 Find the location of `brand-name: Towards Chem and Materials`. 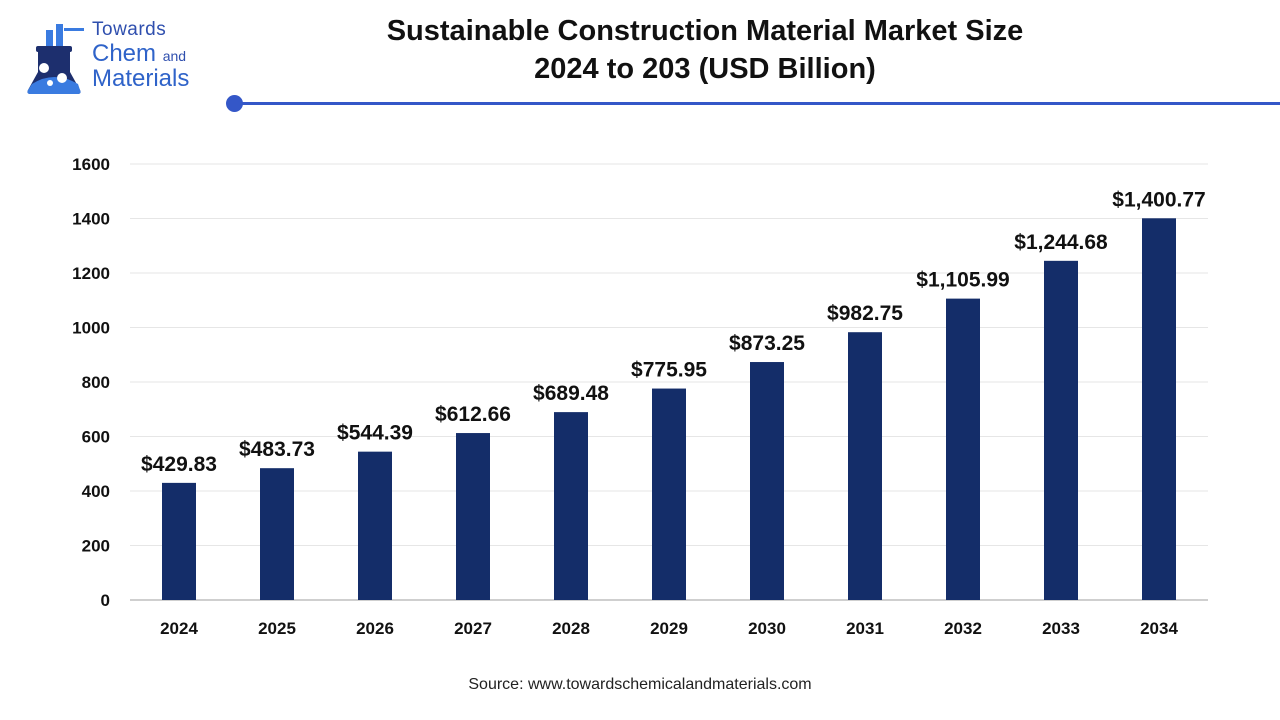

brand-name: Towards Chem and Materials is located at coordinates (140, 55).